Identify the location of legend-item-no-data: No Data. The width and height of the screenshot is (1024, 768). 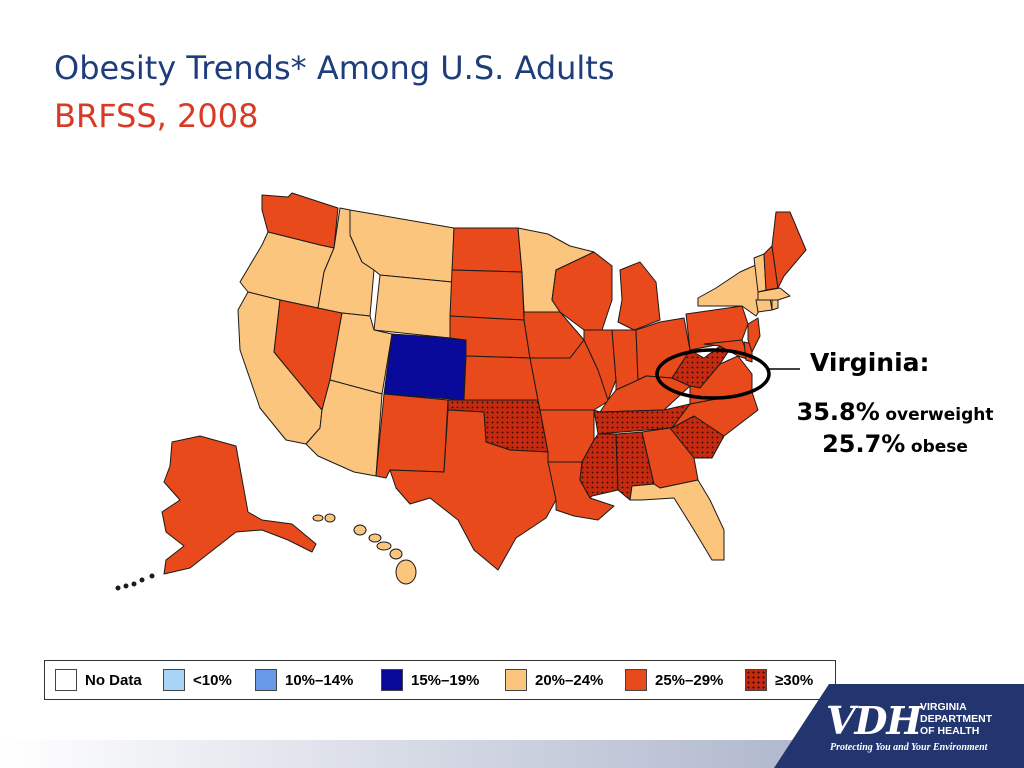
(98, 680).